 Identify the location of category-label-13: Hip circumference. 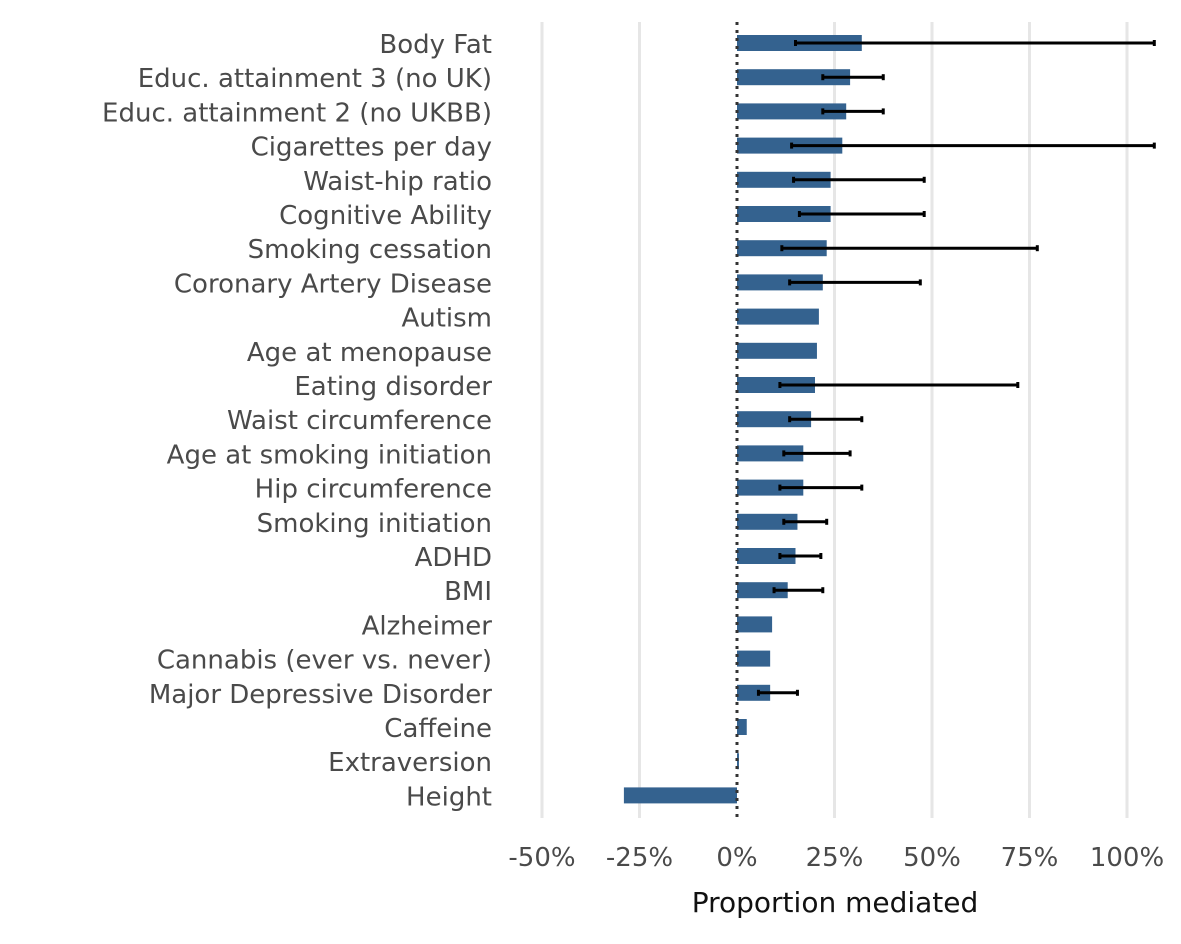
(373, 490).